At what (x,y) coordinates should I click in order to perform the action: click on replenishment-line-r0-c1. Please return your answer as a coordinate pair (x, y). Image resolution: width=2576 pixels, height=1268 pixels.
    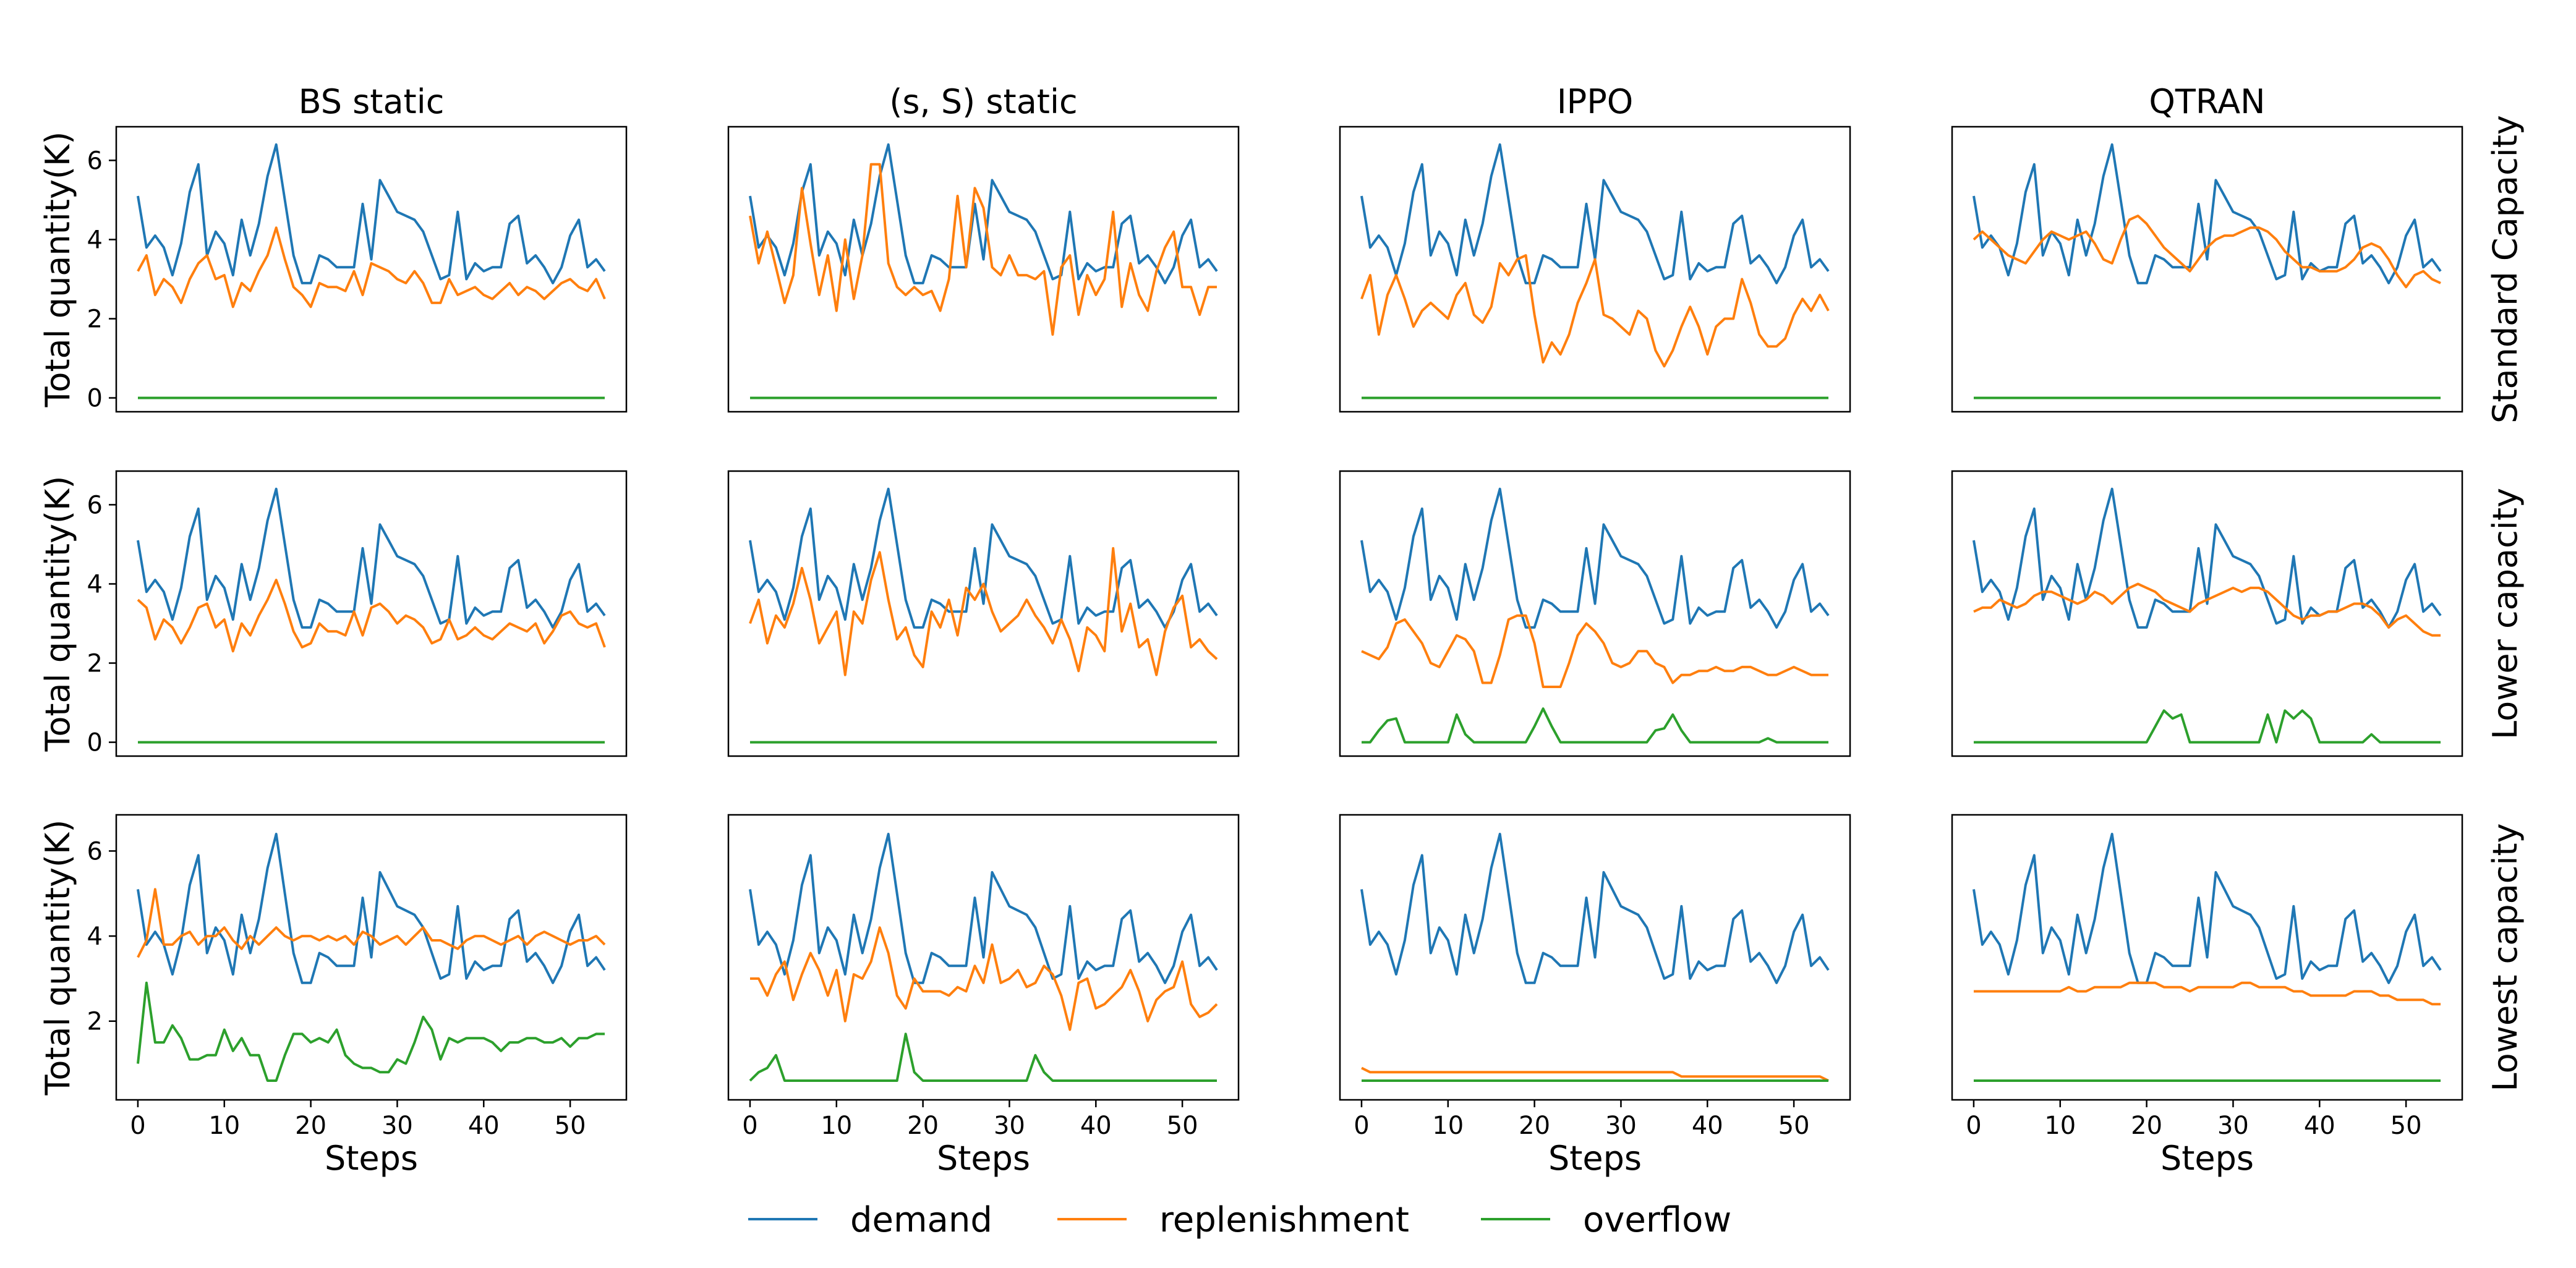
    Looking at the image, I should click on (983, 249).